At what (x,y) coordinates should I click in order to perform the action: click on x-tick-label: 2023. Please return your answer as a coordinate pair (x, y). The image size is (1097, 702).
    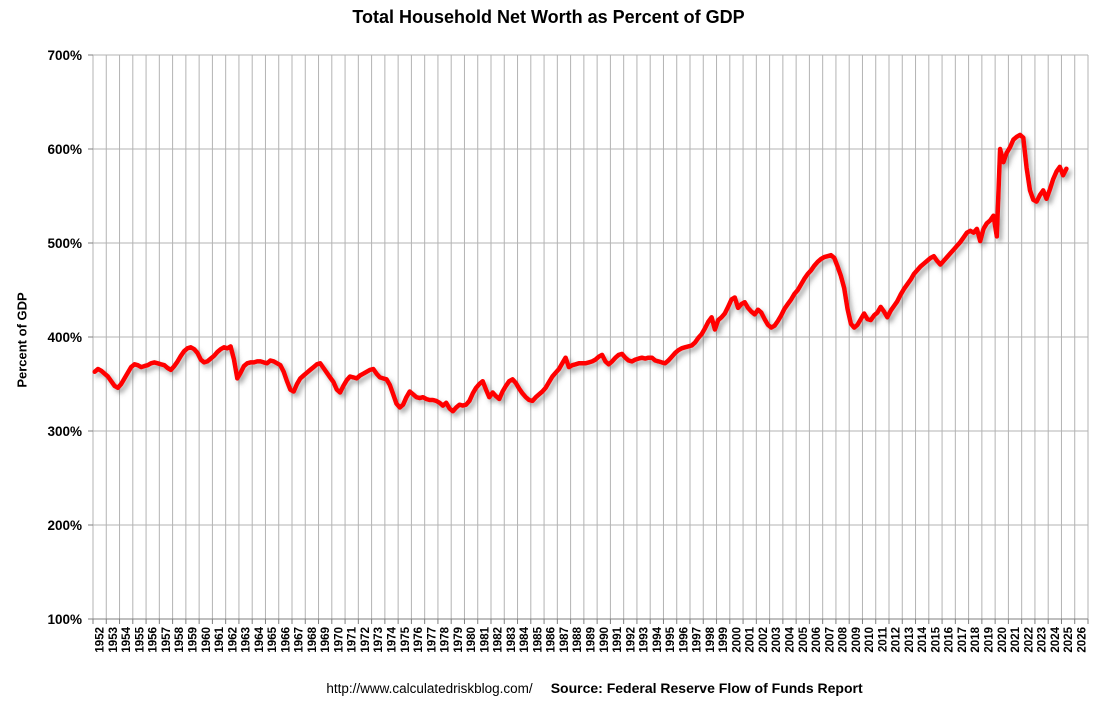
    Looking at the image, I should click on (1043, 640).